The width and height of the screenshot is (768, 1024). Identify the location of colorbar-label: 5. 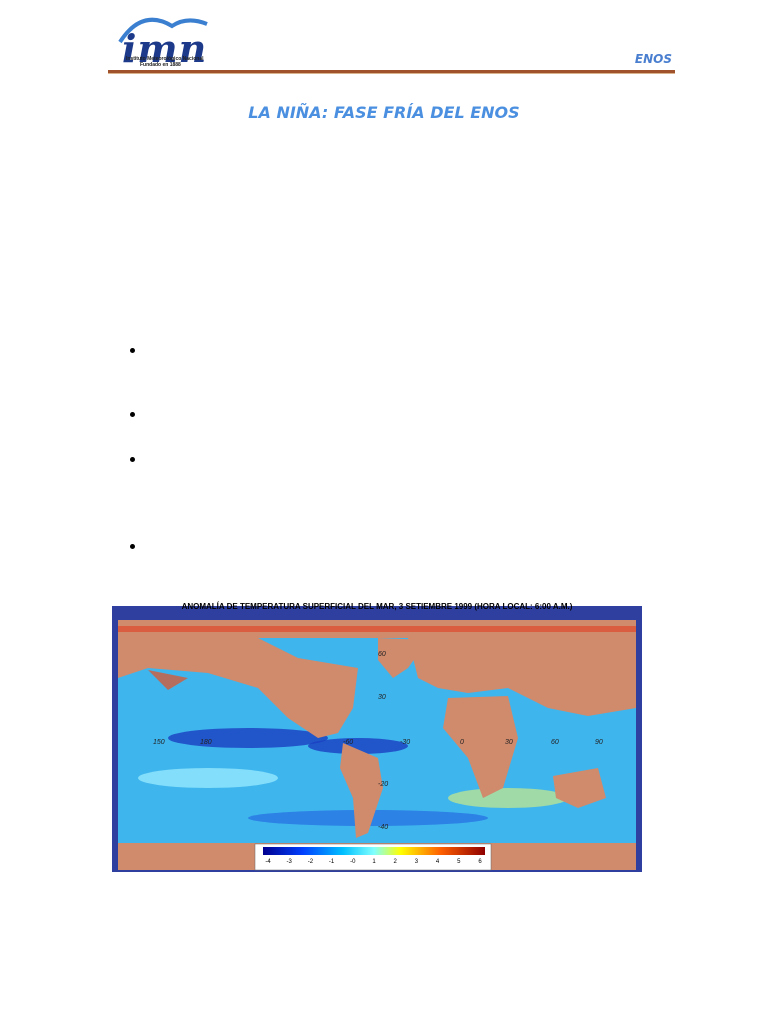
(459, 862).